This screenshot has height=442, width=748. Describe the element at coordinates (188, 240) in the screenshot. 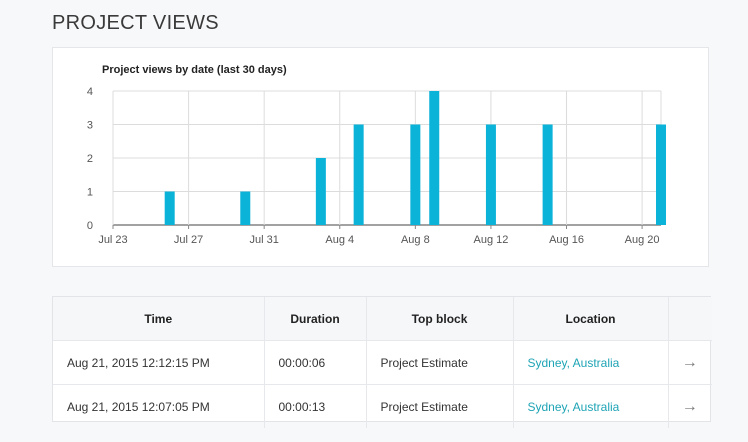

I see `x-tick-label: Jul 27` at that location.